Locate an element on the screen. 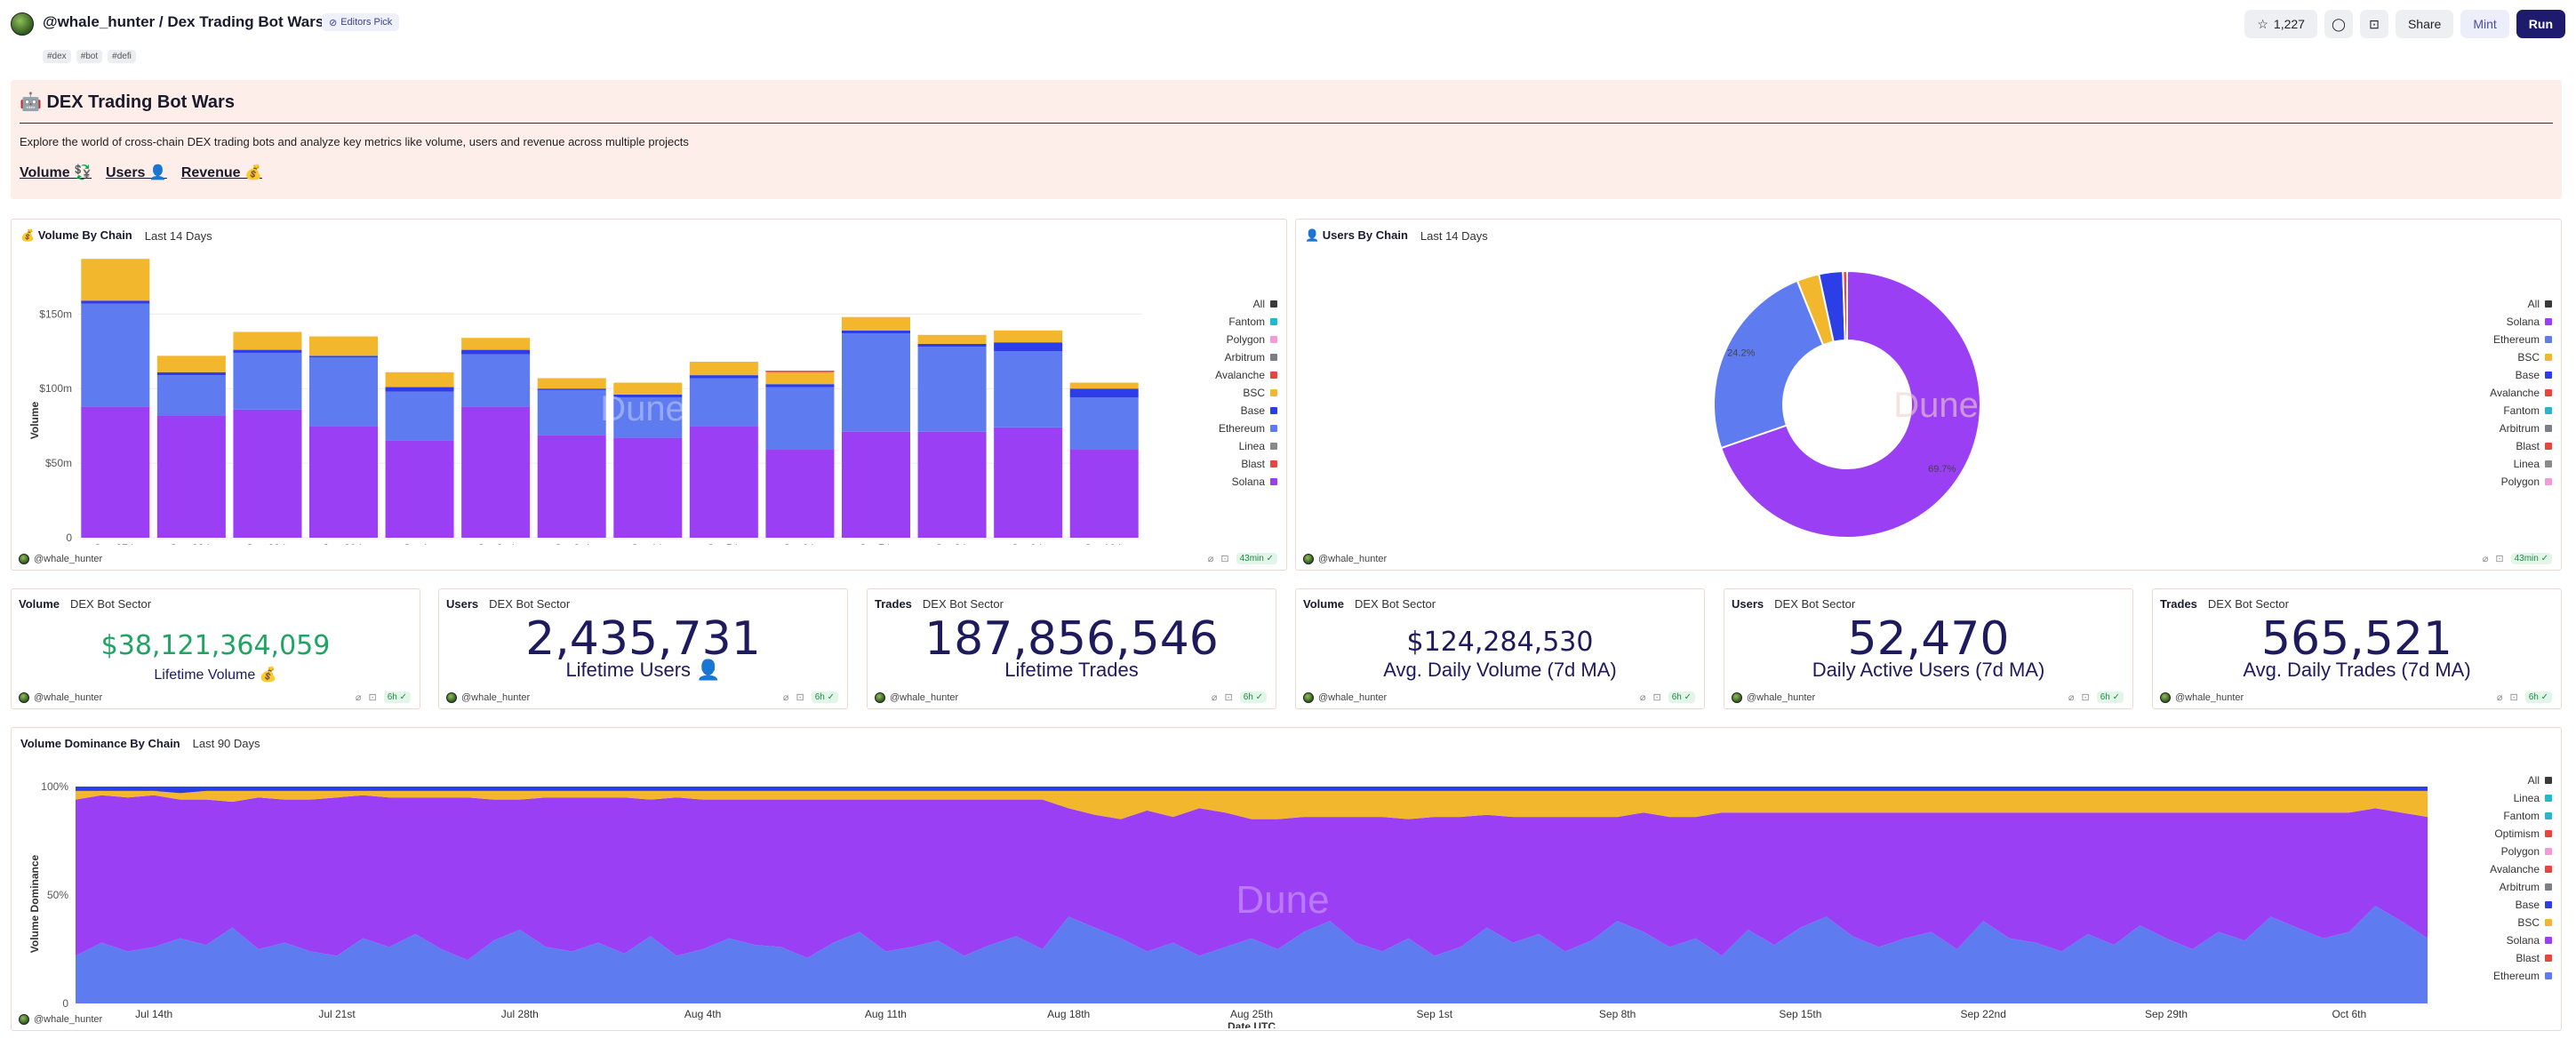 The image size is (2576, 1047). link-users: Users 👤 is located at coordinates (136, 173).